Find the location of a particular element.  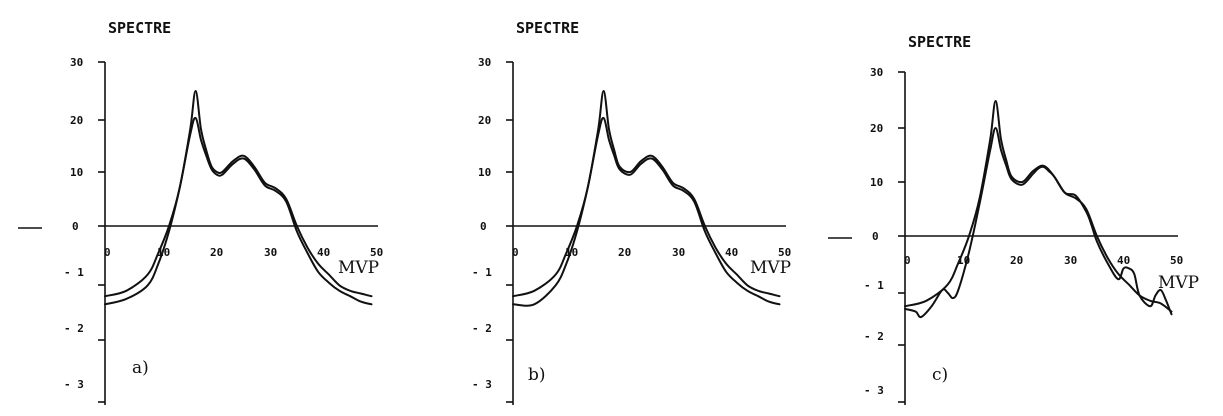

panel-label: b) is located at coordinates (537, 375).